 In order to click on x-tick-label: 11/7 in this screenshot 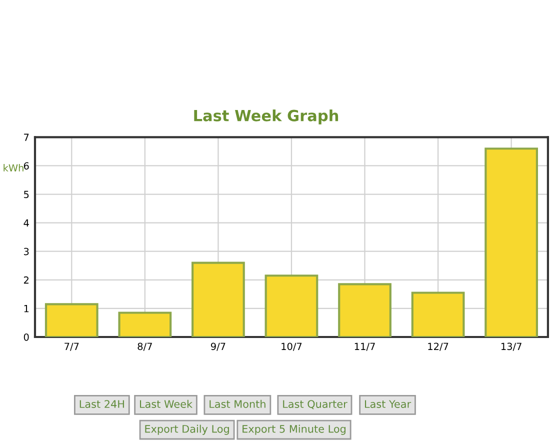, I will do `click(364, 346)`.